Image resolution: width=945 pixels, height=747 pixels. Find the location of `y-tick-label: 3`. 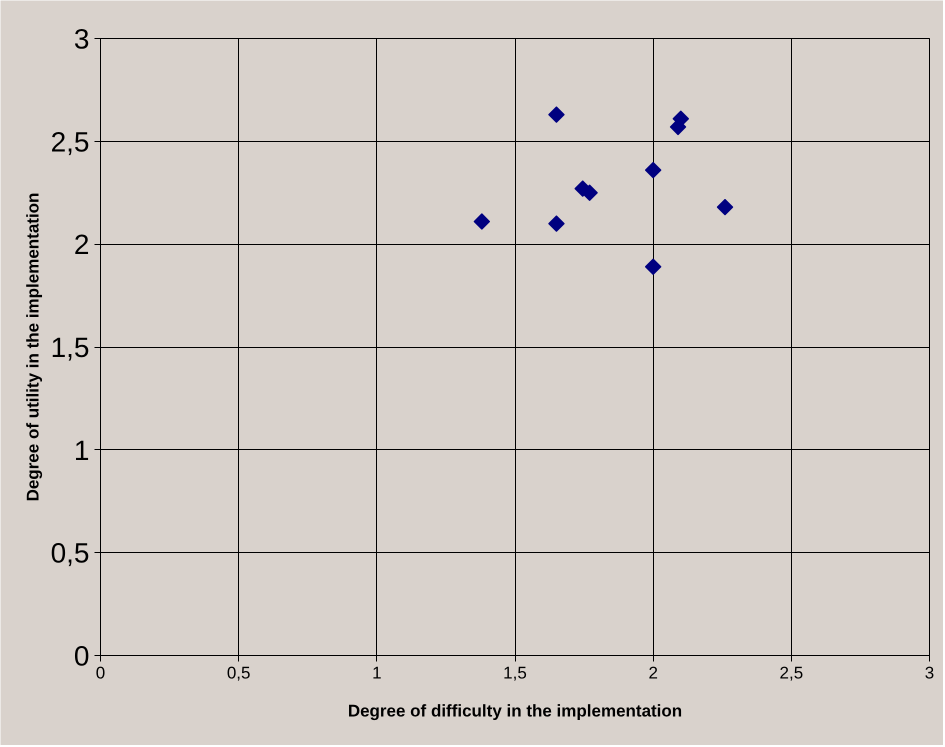

y-tick-label: 3 is located at coordinates (82, 39).